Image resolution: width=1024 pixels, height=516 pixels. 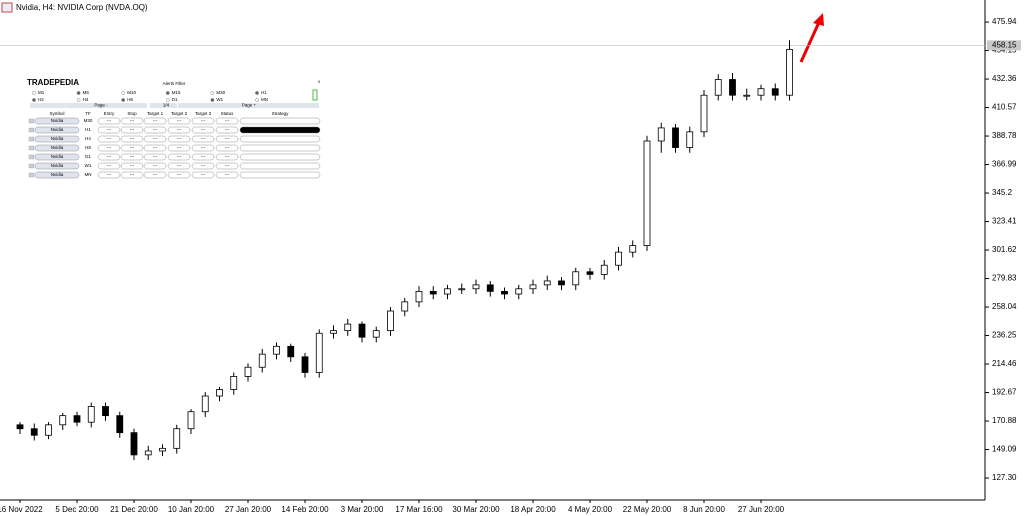 I want to click on cell-text: MN, so click(x=88, y=174).